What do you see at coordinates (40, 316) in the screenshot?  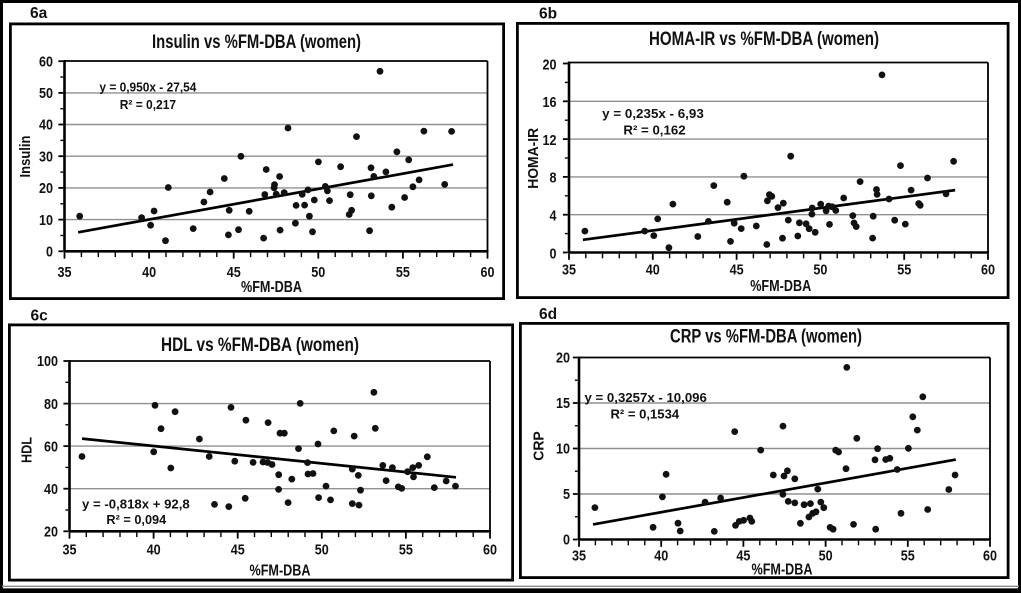 I see `svg-text: 6c` at bounding box center [40, 316].